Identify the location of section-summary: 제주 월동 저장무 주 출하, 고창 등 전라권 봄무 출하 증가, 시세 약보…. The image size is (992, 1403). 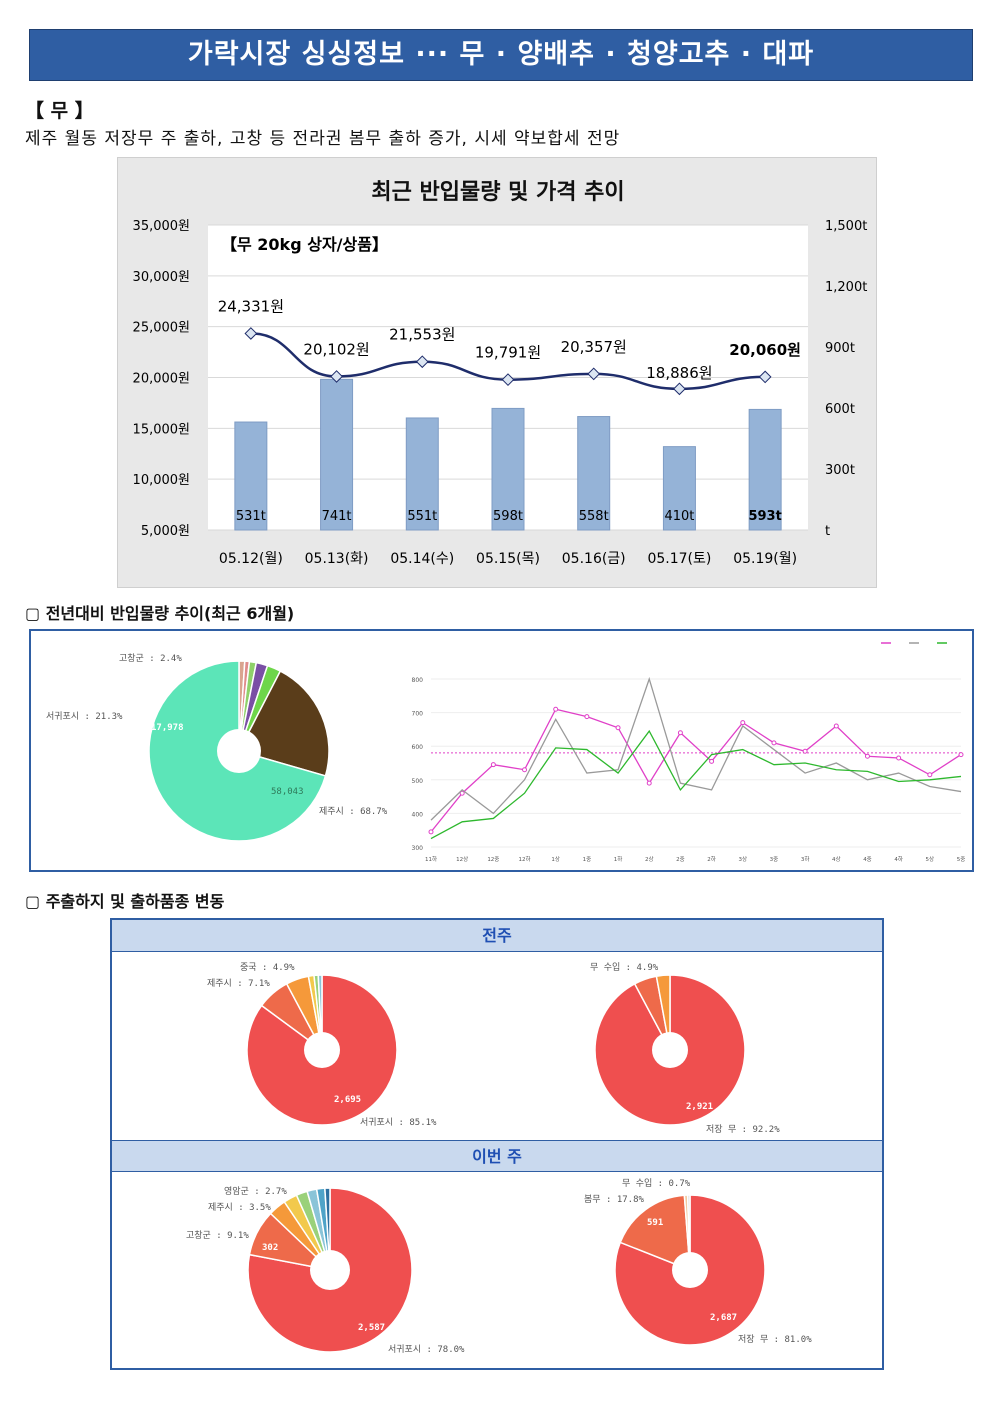
(323, 139).